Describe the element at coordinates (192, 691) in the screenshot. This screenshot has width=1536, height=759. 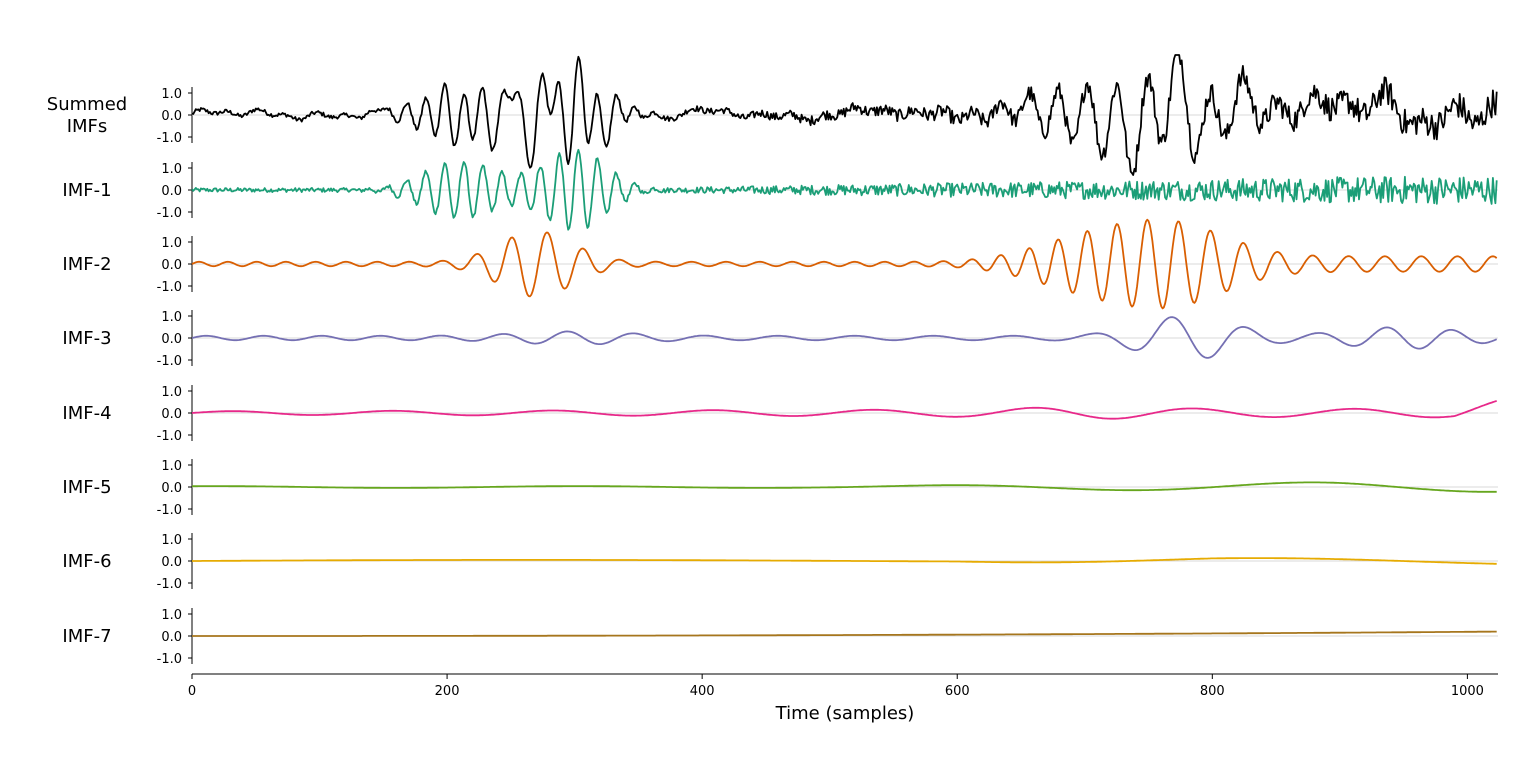
I see `x-tick-label: 0` at that location.